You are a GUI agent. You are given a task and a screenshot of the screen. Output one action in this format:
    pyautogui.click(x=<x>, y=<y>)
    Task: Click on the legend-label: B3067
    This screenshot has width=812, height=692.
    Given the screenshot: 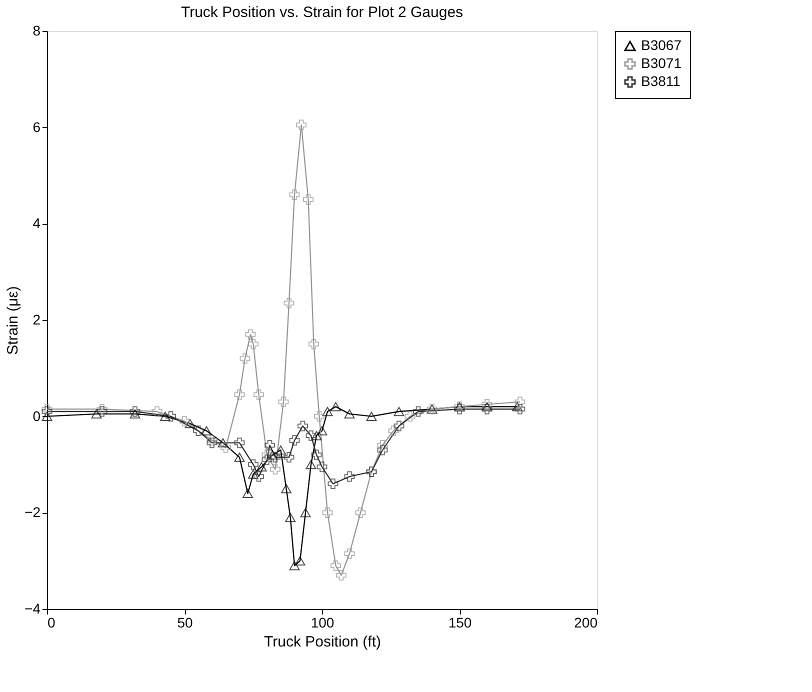 What is the action you would take?
    pyautogui.click(x=661, y=45)
    